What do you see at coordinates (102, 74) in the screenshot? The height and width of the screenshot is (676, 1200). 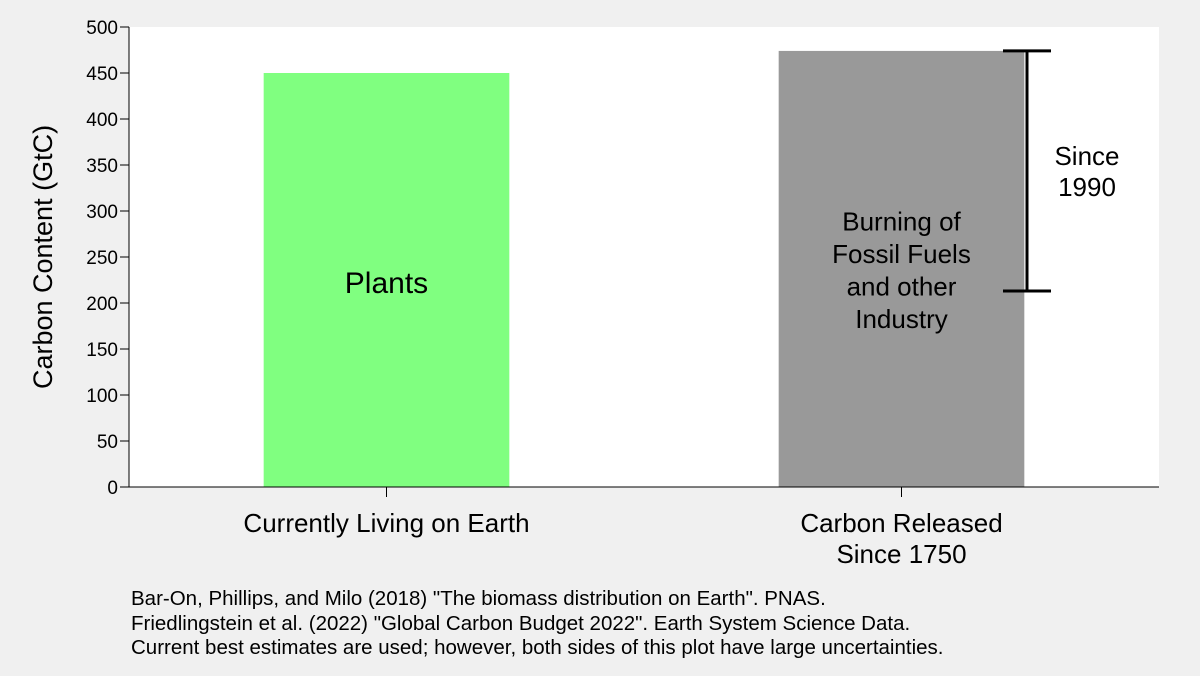 I see `y-tick-label: 450` at bounding box center [102, 74].